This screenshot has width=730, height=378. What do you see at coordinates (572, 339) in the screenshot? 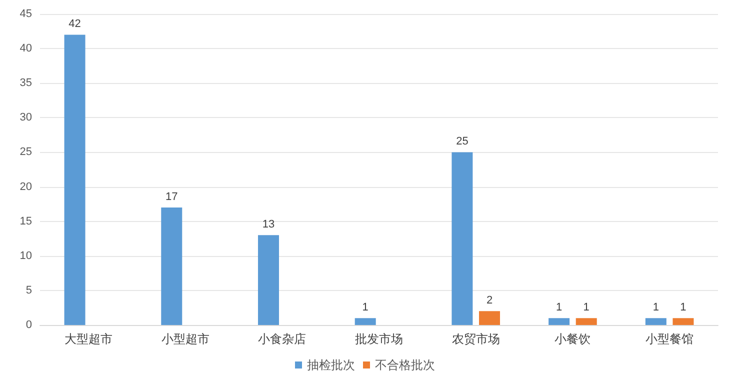
I see `x-tick-label: 小餐饮` at bounding box center [572, 339].